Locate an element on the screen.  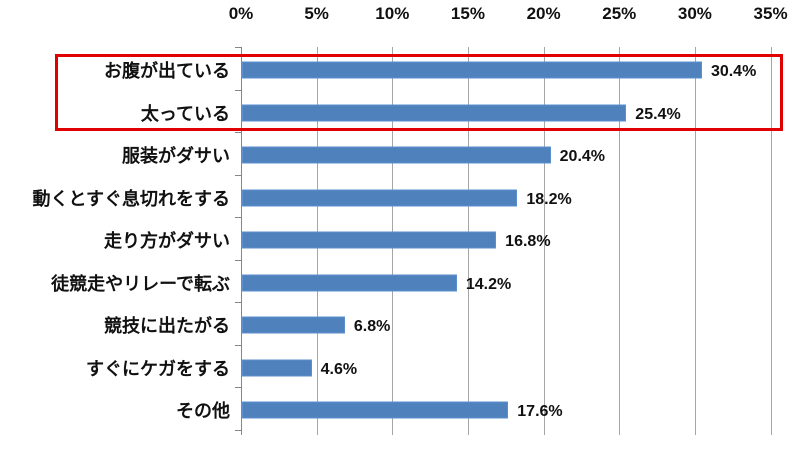
category-label: その他 is located at coordinates (203, 412).